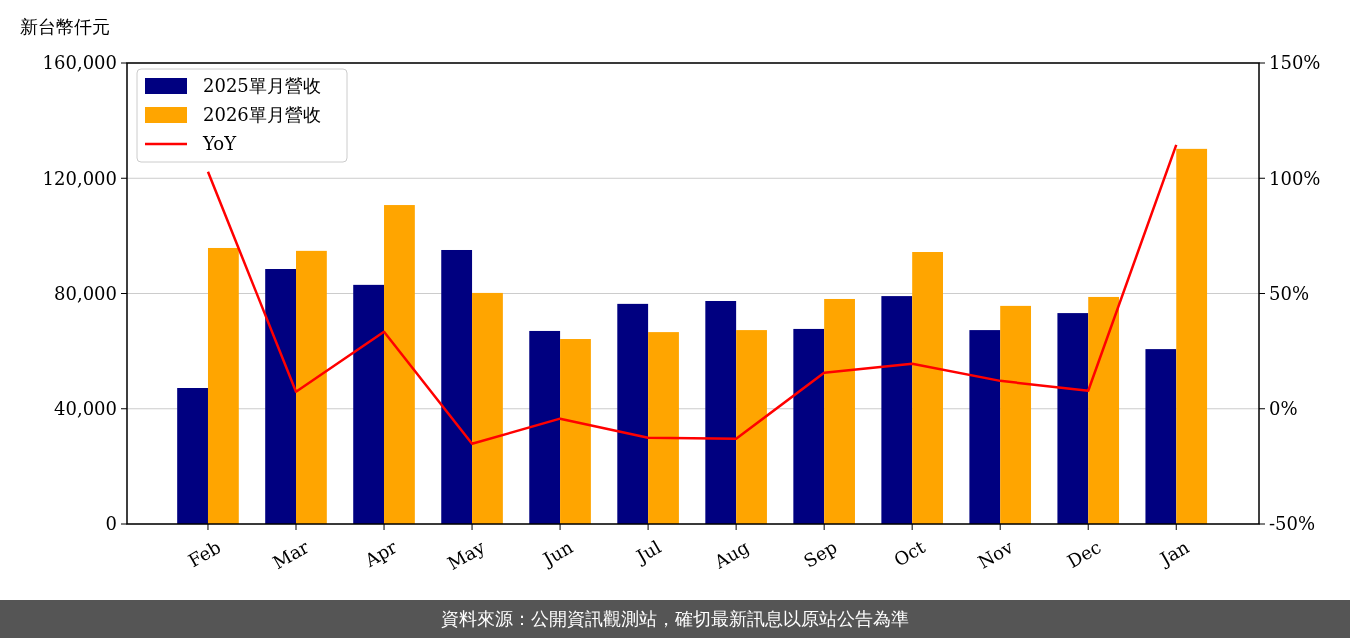 The image size is (1350, 638). What do you see at coordinates (675, 619) in the screenshot?
I see `source-note: 資料來源：公開資訊觀測站，確切最新訊息以原站公告為準` at bounding box center [675, 619].